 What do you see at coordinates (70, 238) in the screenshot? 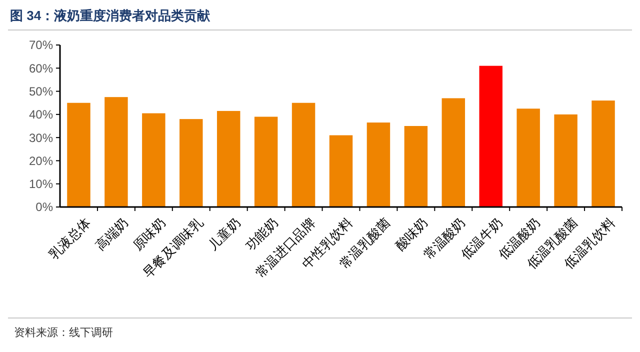
I see `x-tick-label: 乳液总体` at bounding box center [70, 238].